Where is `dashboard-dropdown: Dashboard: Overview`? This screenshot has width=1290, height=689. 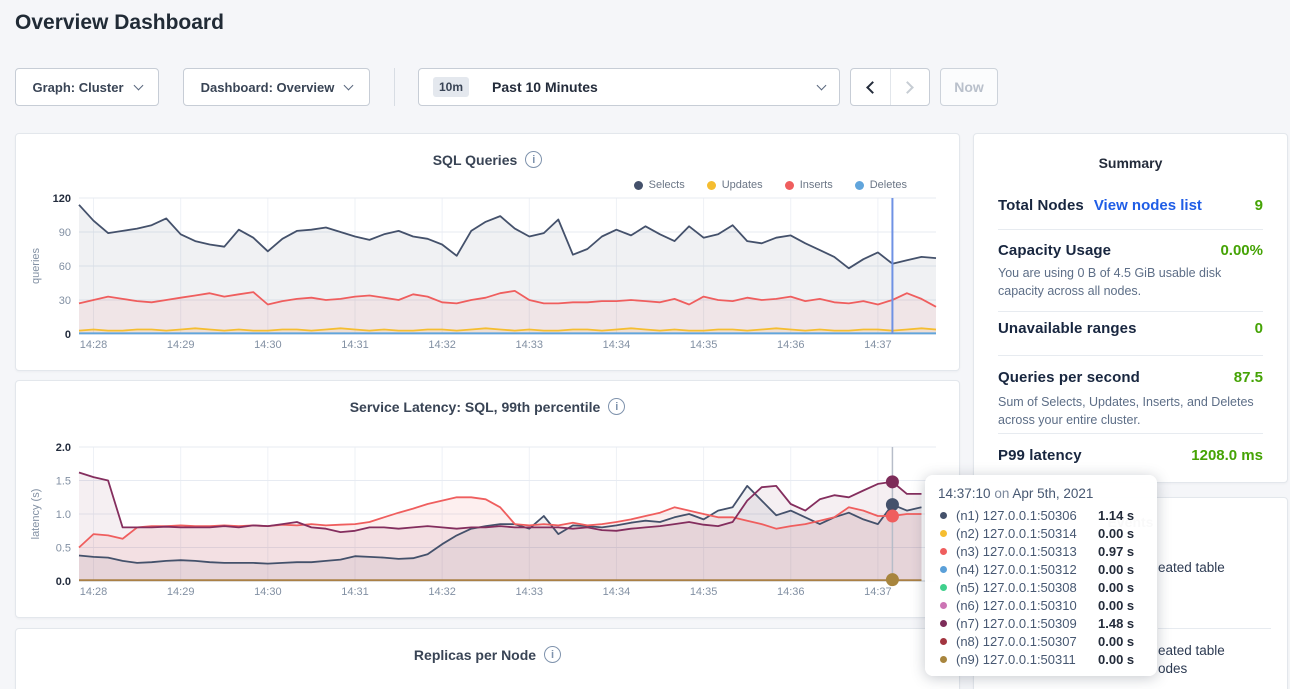
dashboard-dropdown: Dashboard: Overview is located at coordinates (276, 87).